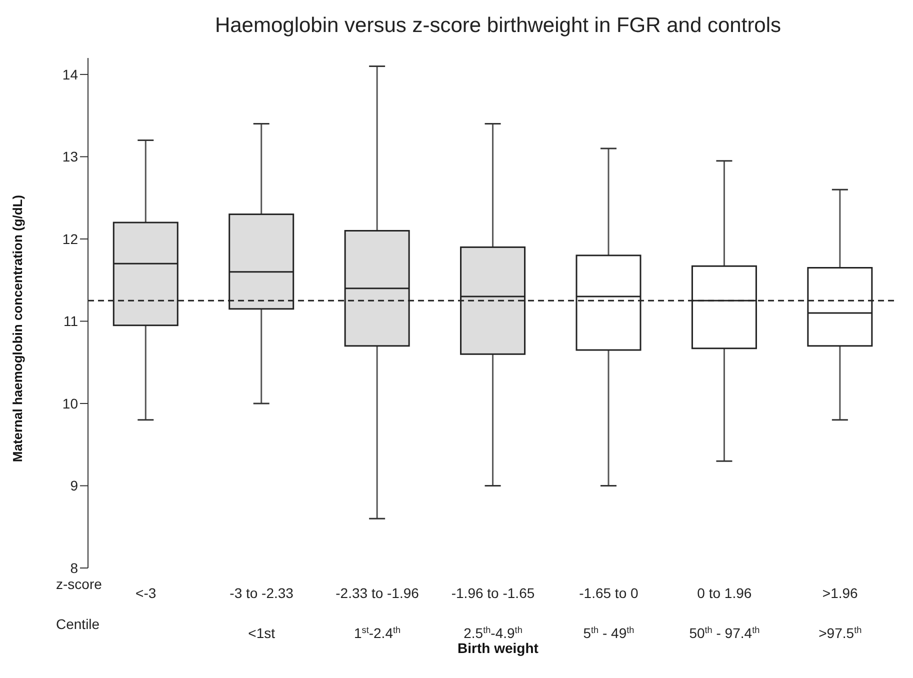 The height and width of the screenshot is (678, 913). I want to click on y-tick-label: 9, so click(74, 486).